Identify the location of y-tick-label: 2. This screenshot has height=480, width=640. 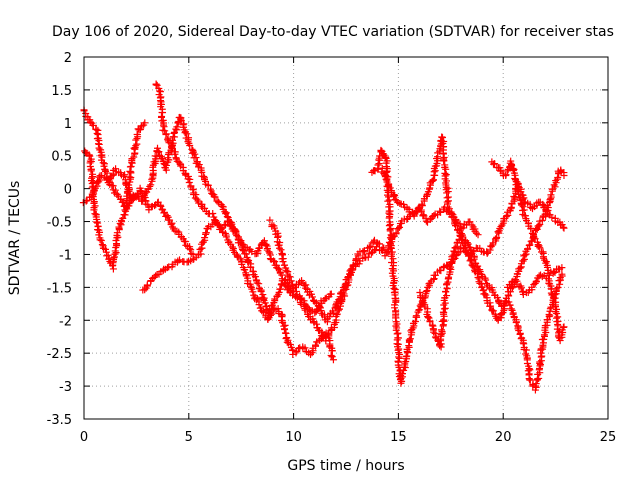
(68, 58).